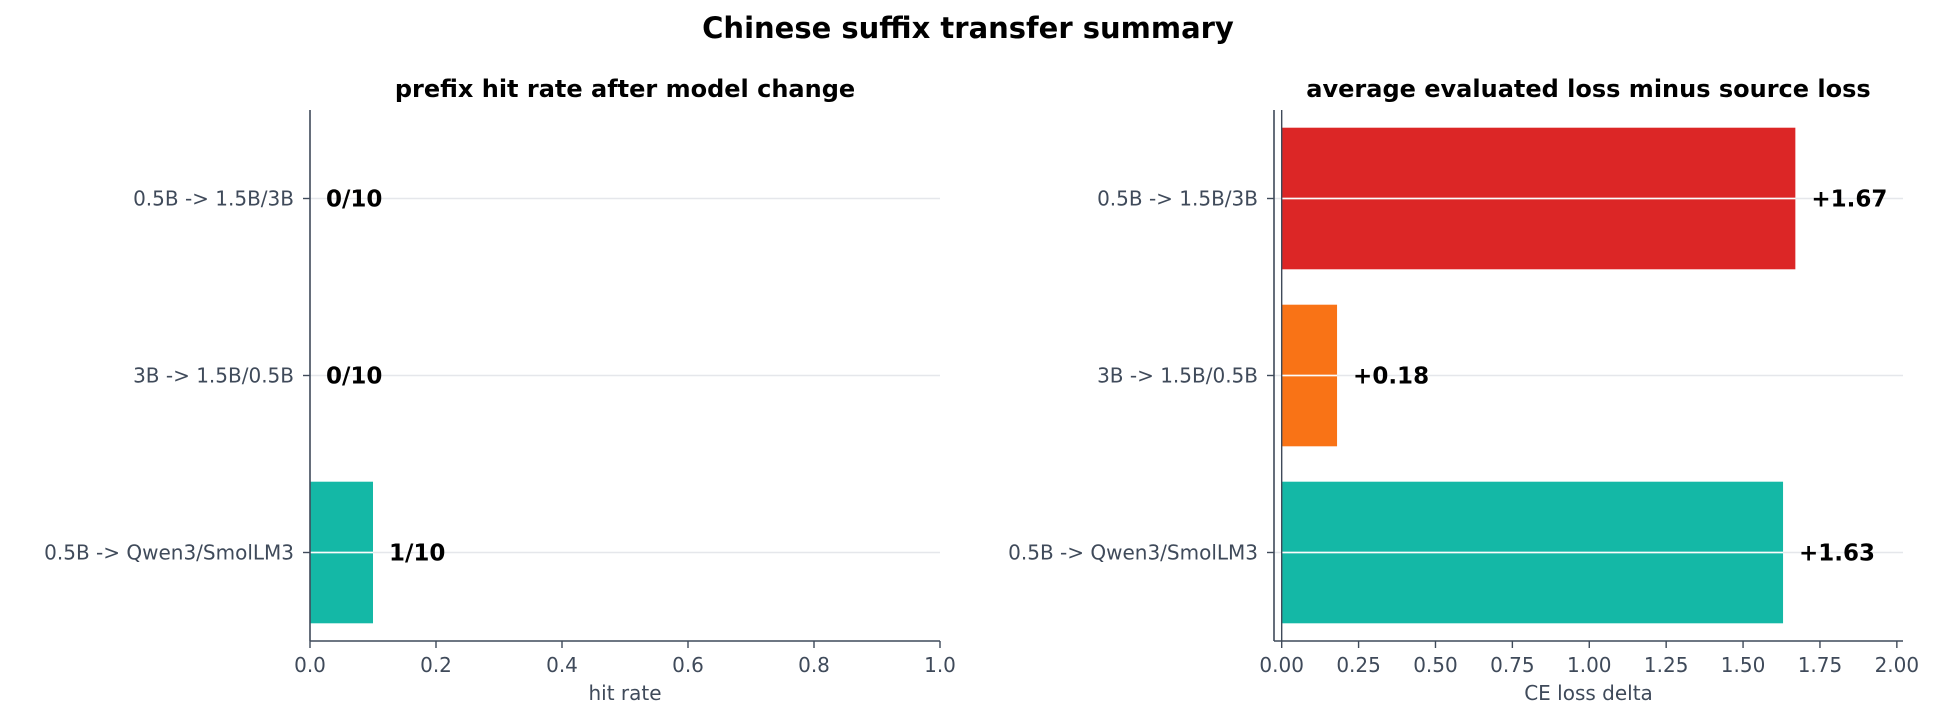 The width and height of the screenshot is (1936, 721). Describe the element at coordinates (1897, 665) in the screenshot. I see `x-tick-label: 2.00` at that location.